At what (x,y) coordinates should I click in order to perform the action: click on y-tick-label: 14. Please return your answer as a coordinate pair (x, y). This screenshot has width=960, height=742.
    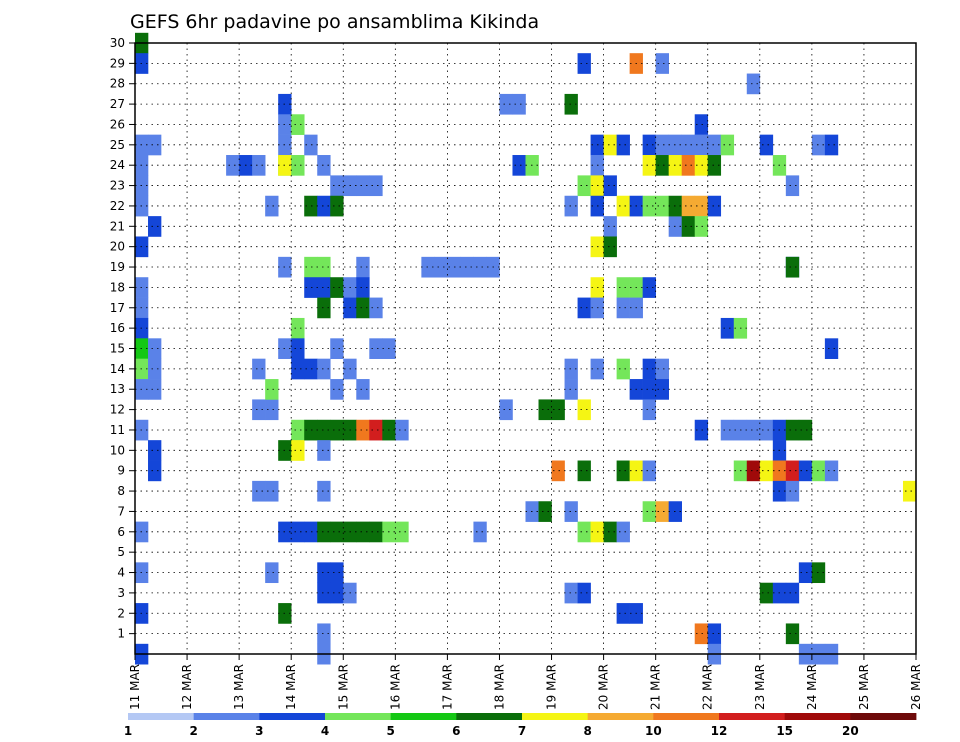
    Looking at the image, I should click on (117, 369).